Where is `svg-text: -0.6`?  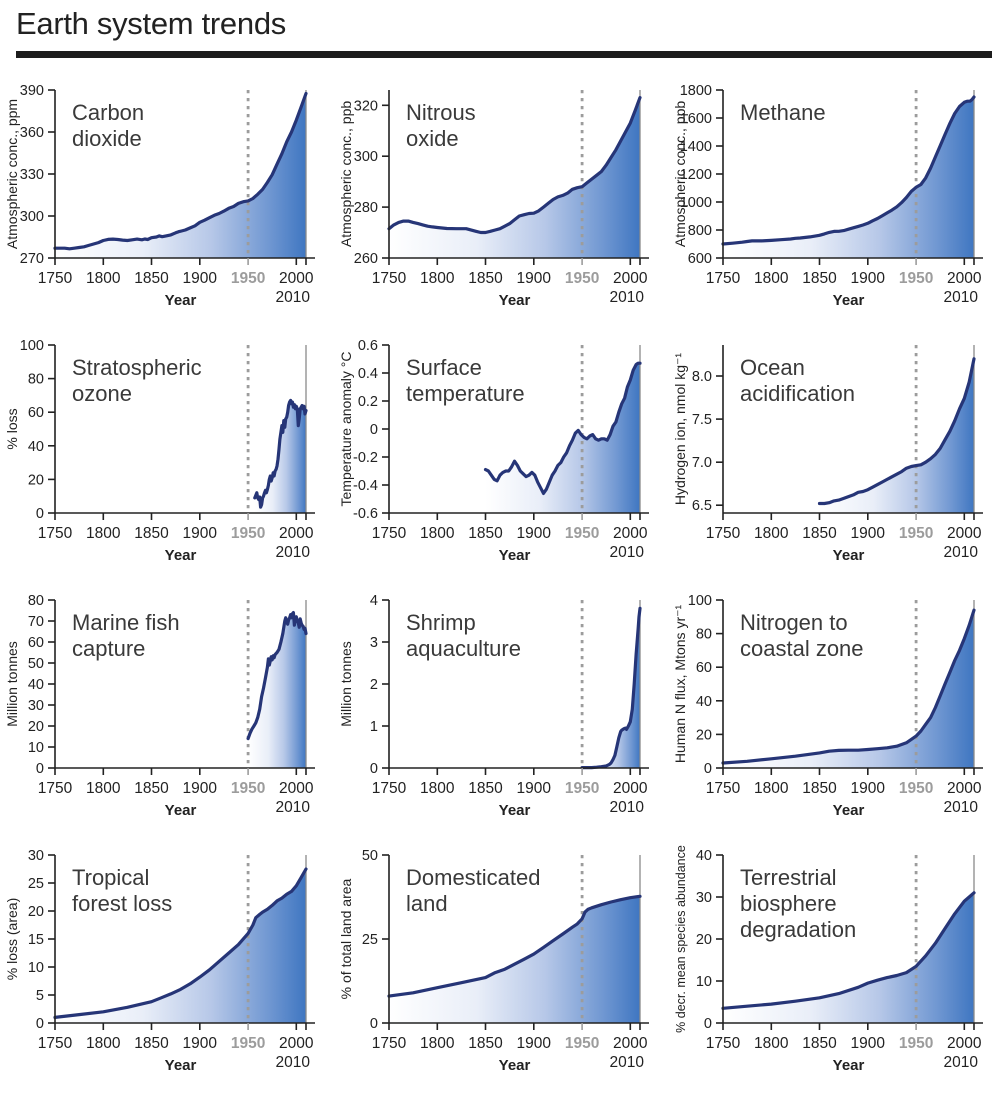
svg-text: -0.6 is located at coordinates (365, 514).